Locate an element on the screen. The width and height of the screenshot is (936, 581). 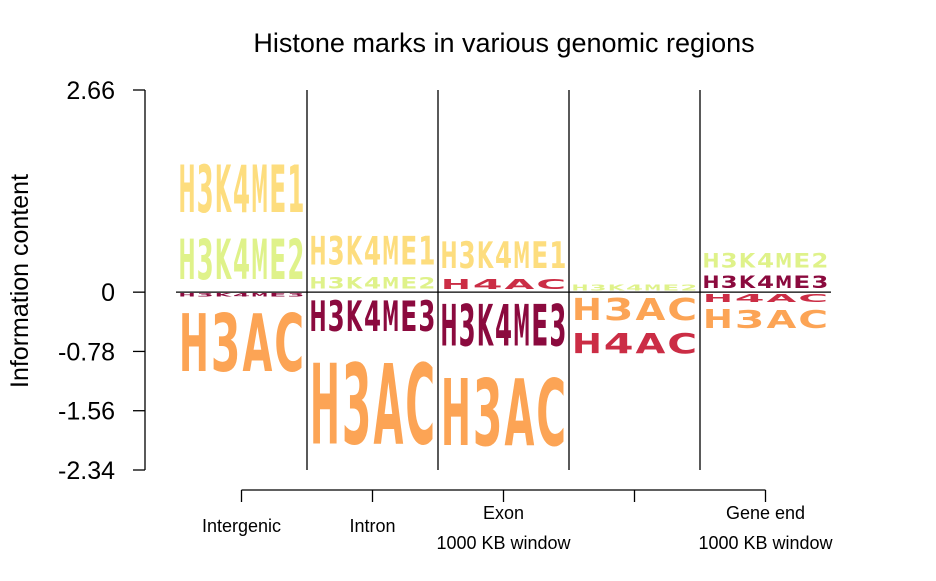
x-tick-label: Intron is located at coordinates (372, 526).